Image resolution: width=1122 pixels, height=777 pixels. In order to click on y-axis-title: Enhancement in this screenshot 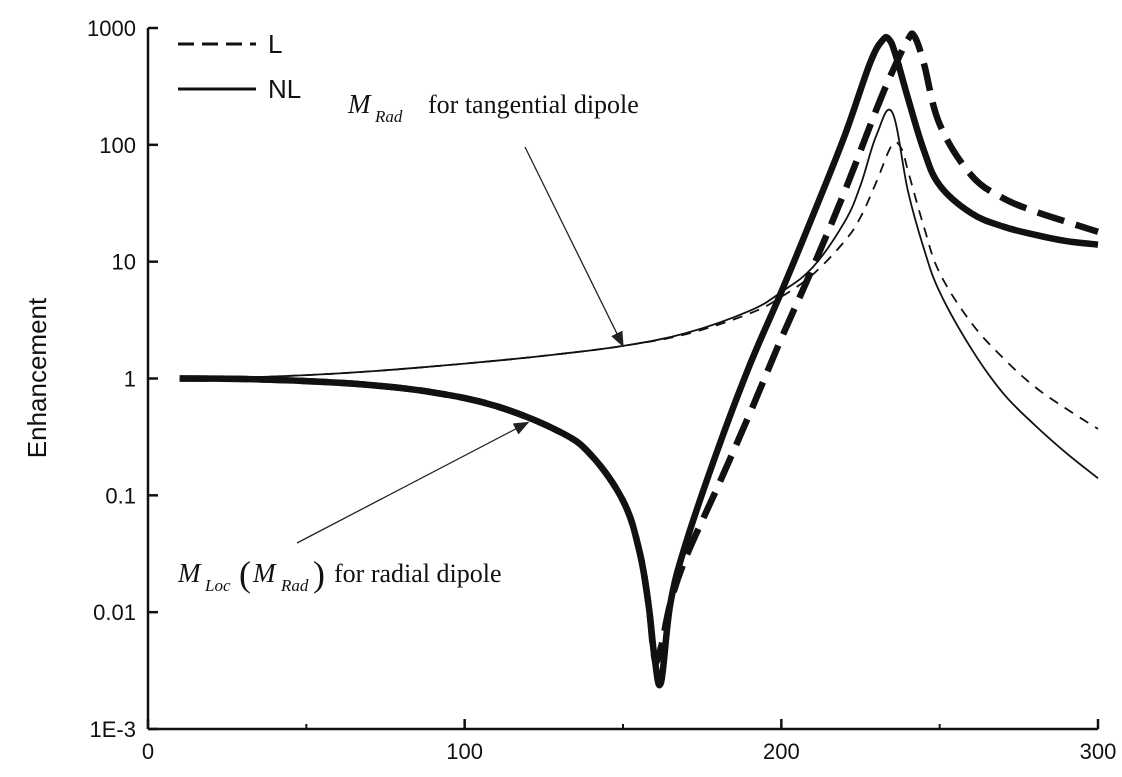, I will do `click(37, 377)`.